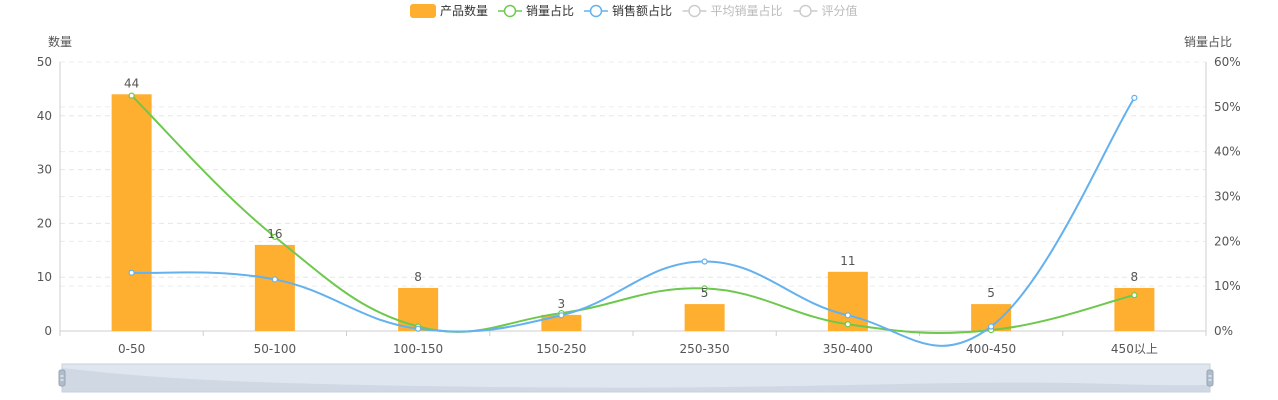  Describe the element at coordinates (464, 10) in the screenshot. I see `legend-label: 产品数量` at that location.